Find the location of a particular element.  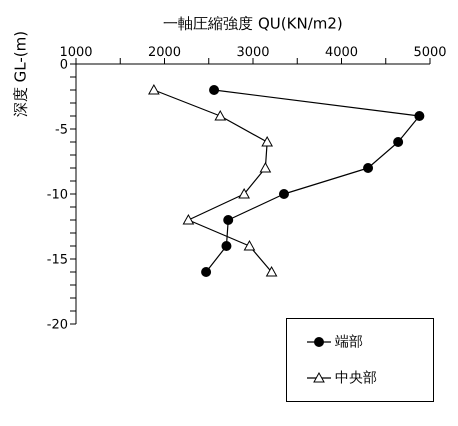

legend-label: 端部 is located at coordinates (349, 342).